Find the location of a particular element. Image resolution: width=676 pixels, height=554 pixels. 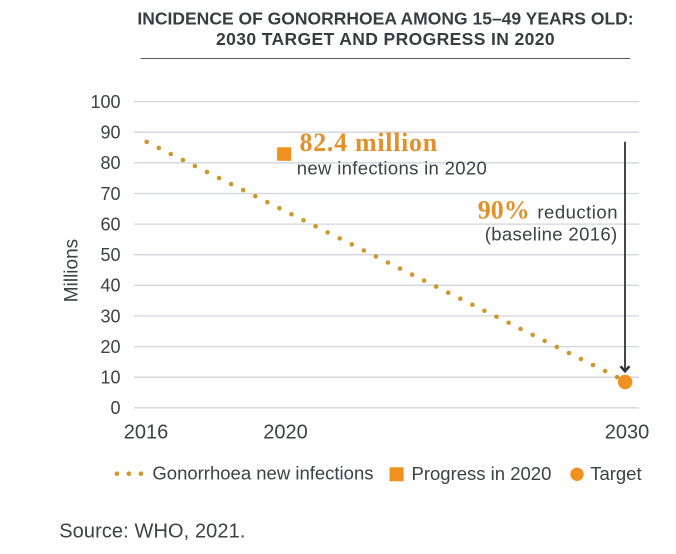

svg-text: 70 is located at coordinates (110, 194).